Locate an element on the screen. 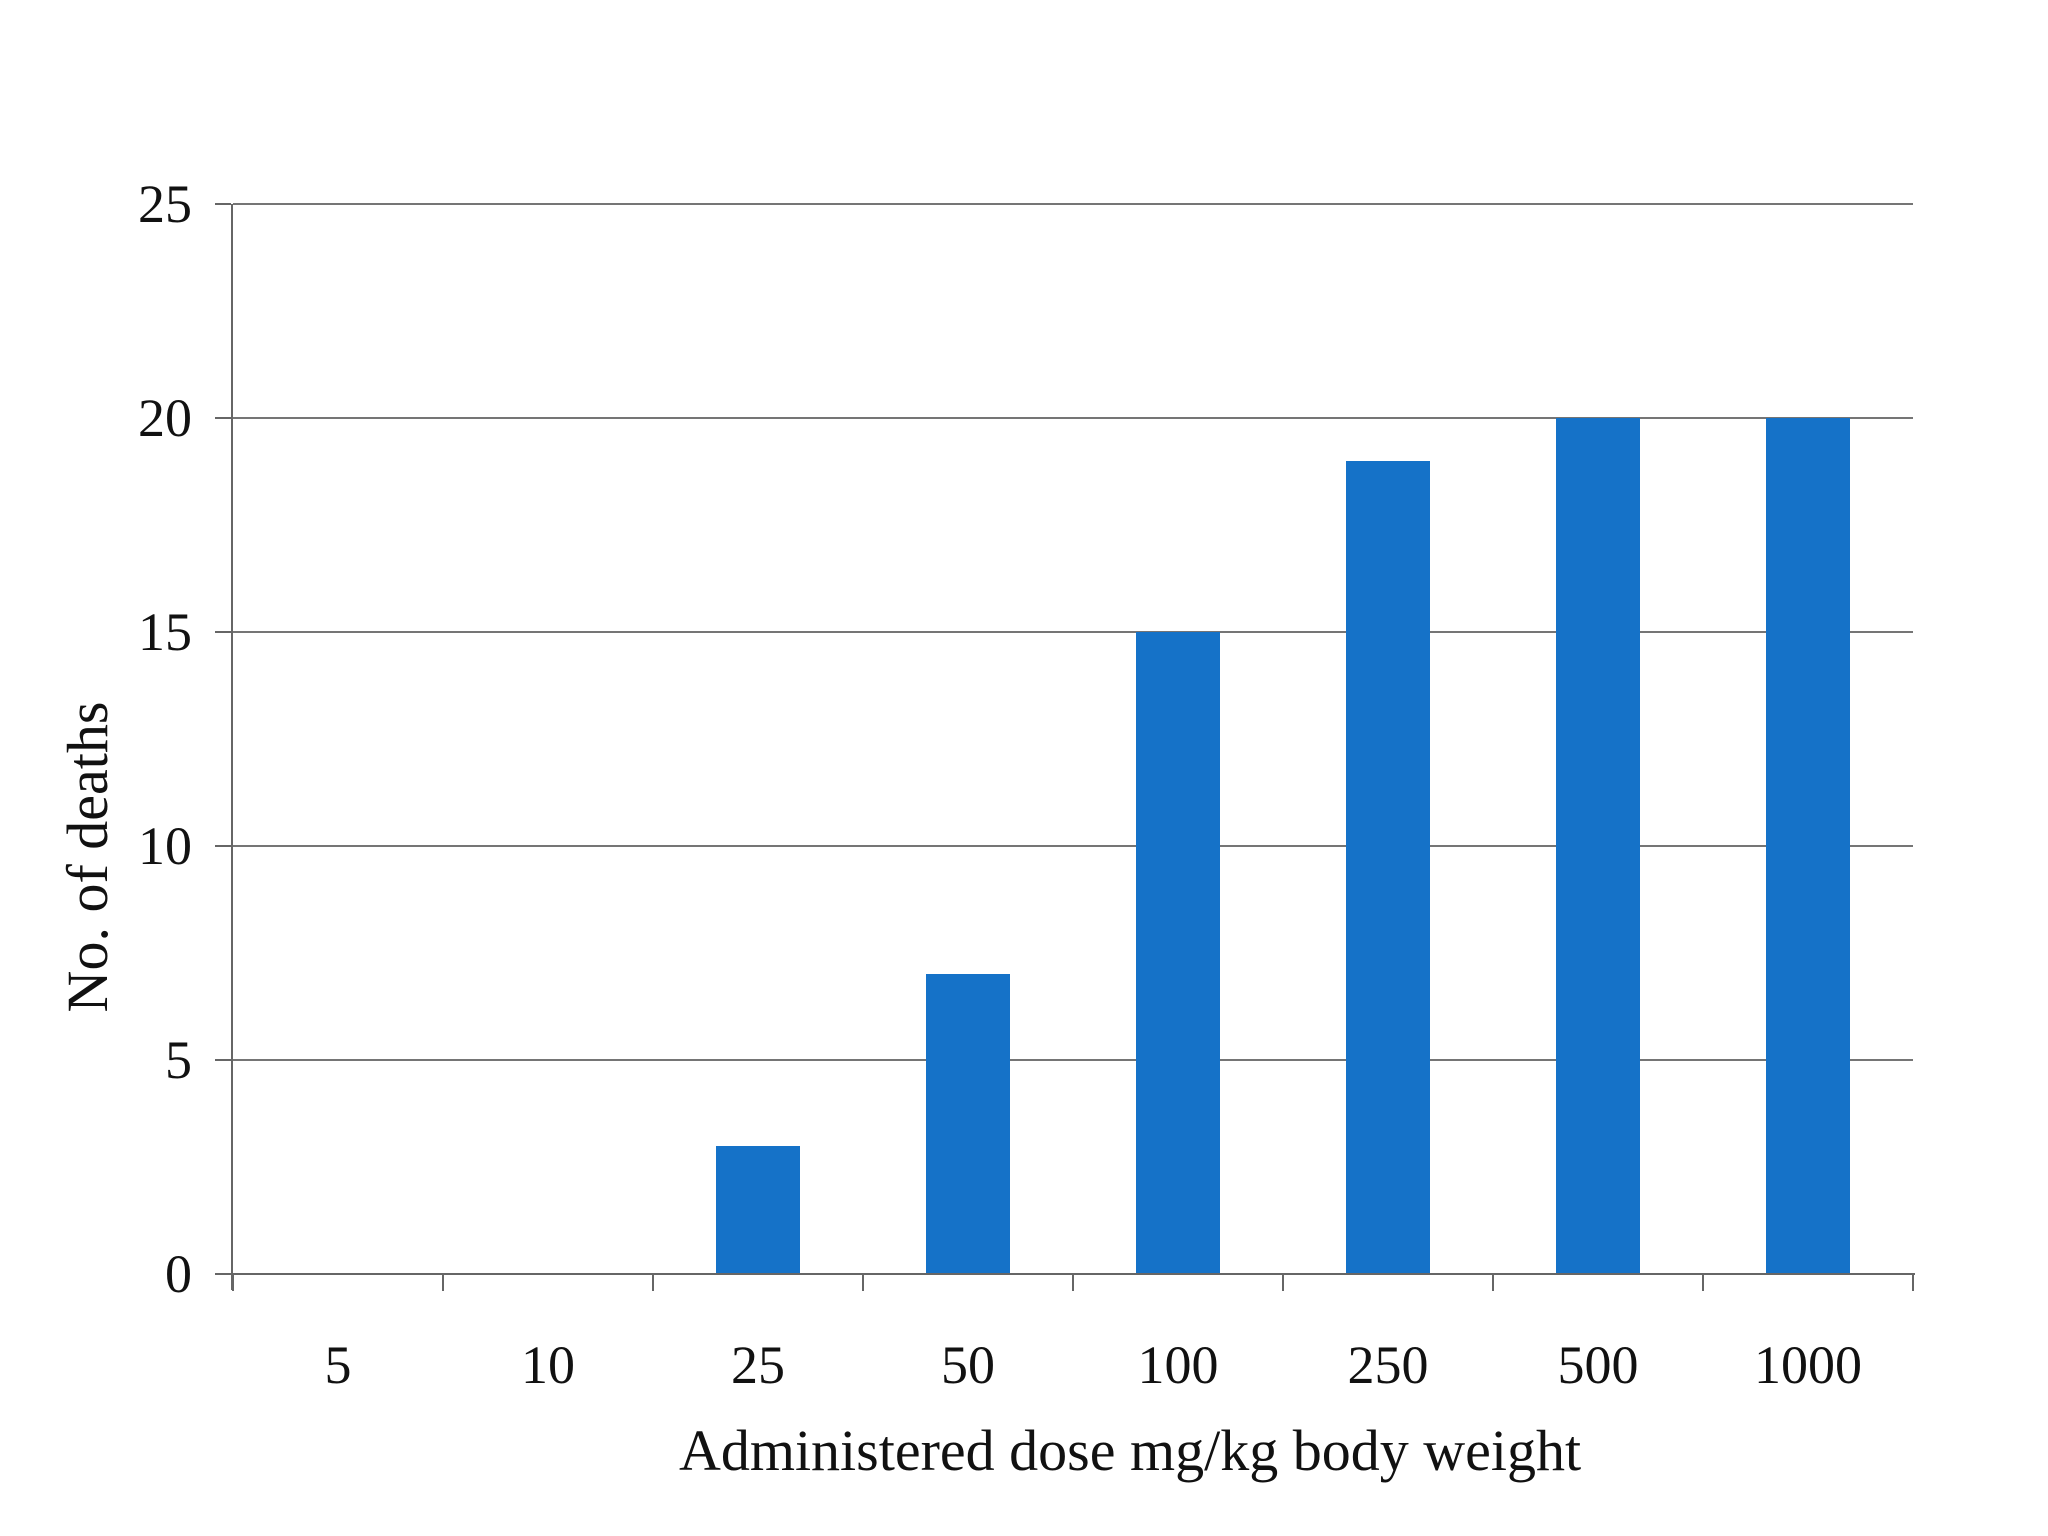  y-axis-line is located at coordinates (232, 747).